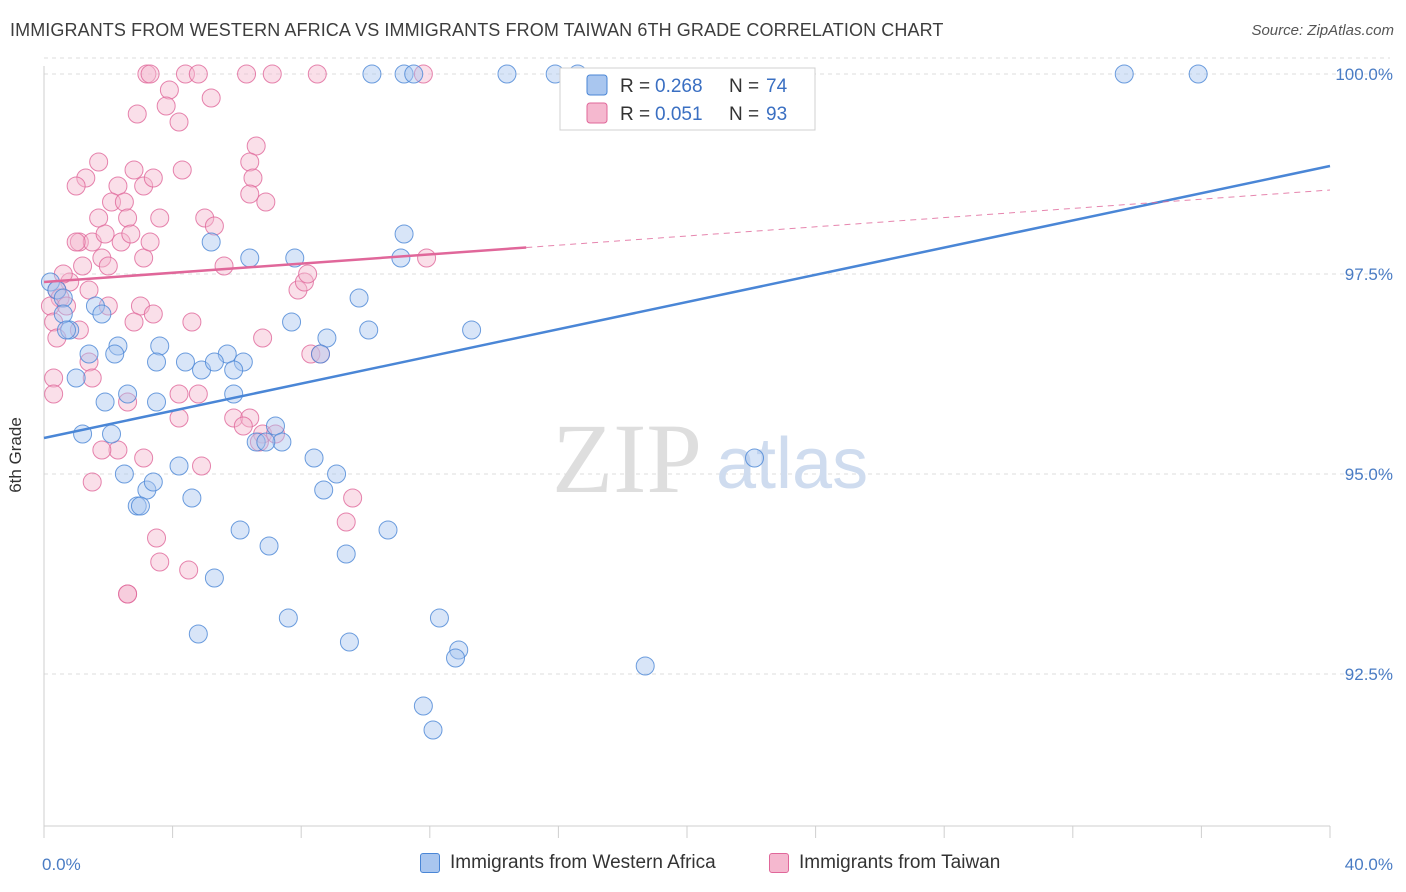 The image size is (1406, 892). Describe the element at coordinates (776, 114) in the screenshot. I see `legend-n-value-2: 93` at that location.